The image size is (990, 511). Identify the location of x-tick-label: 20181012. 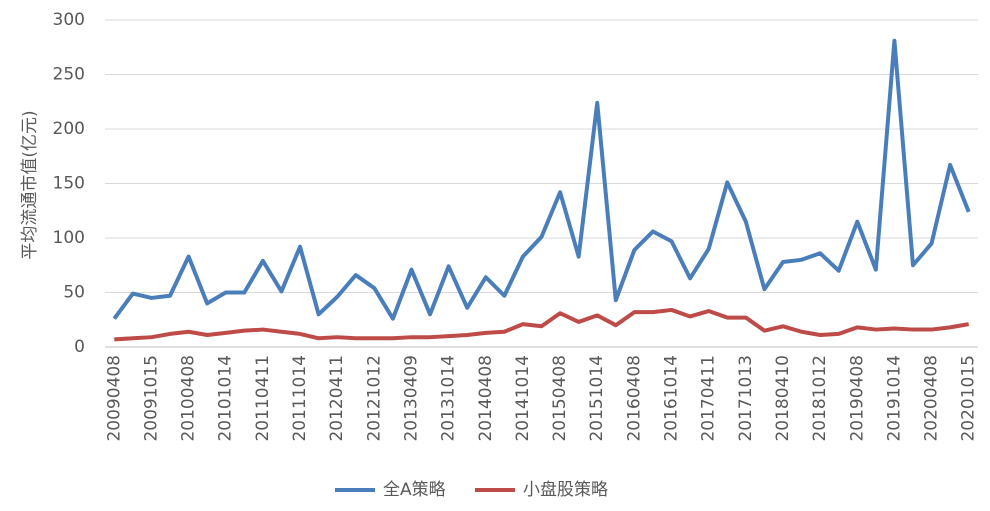
(820, 398).